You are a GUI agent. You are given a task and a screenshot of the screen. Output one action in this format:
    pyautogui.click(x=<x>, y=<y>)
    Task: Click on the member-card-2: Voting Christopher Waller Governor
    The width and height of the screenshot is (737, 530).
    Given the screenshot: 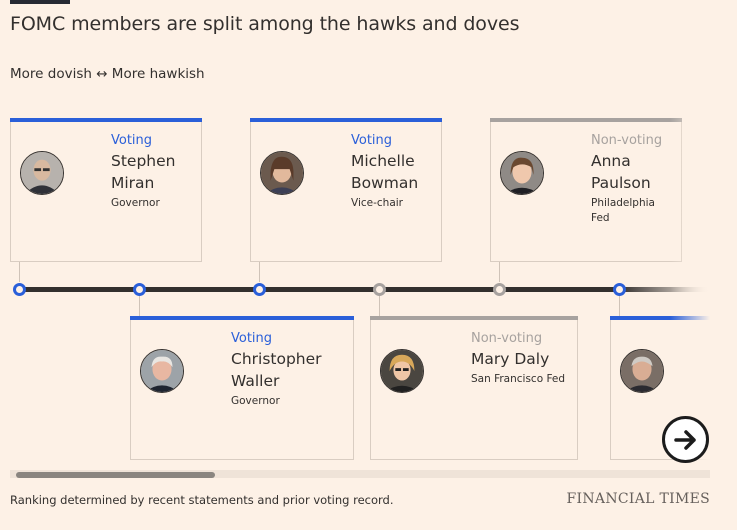 What is the action you would take?
    pyautogui.click(x=242, y=388)
    